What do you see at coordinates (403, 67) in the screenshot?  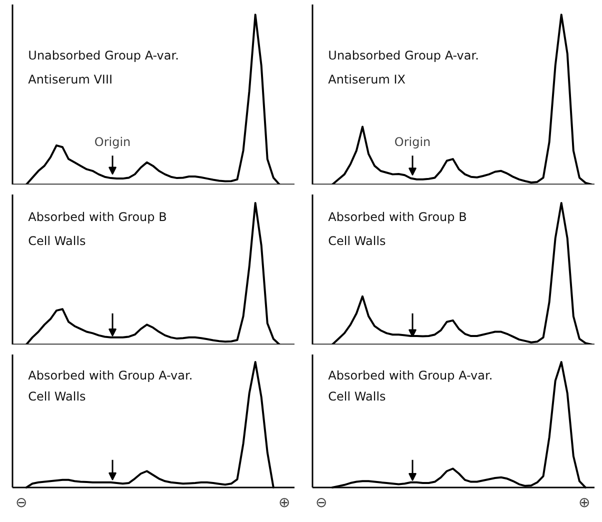 I see `text: Unabsorbed Group A-var. Antiserum IX` at bounding box center [403, 67].